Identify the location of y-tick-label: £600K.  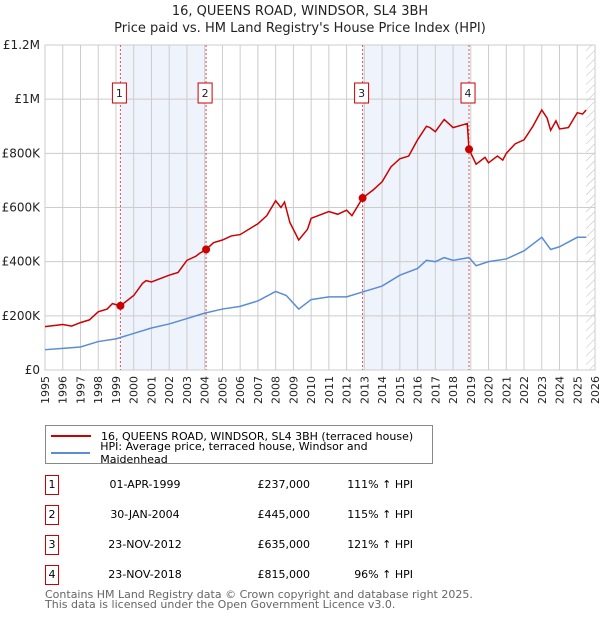
(22, 208).